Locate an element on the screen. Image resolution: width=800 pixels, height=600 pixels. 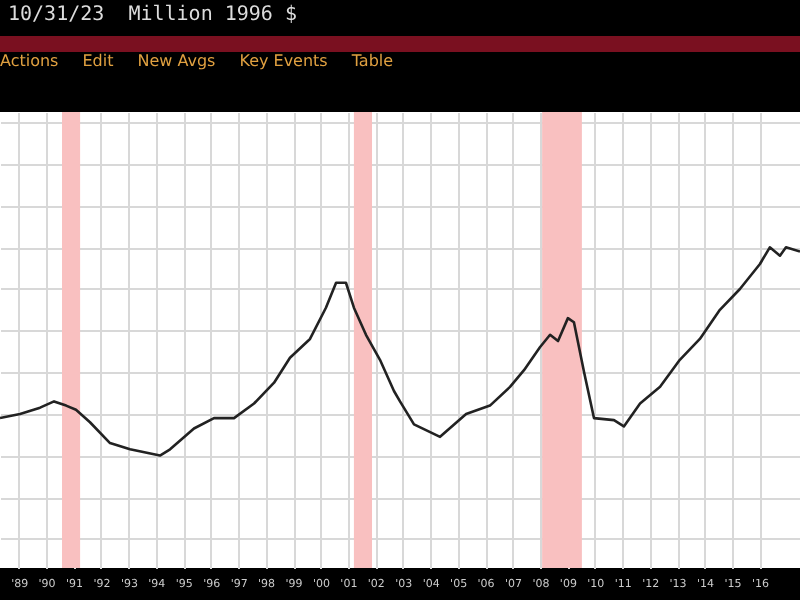
text: Key Events is located at coordinates (283, 61).